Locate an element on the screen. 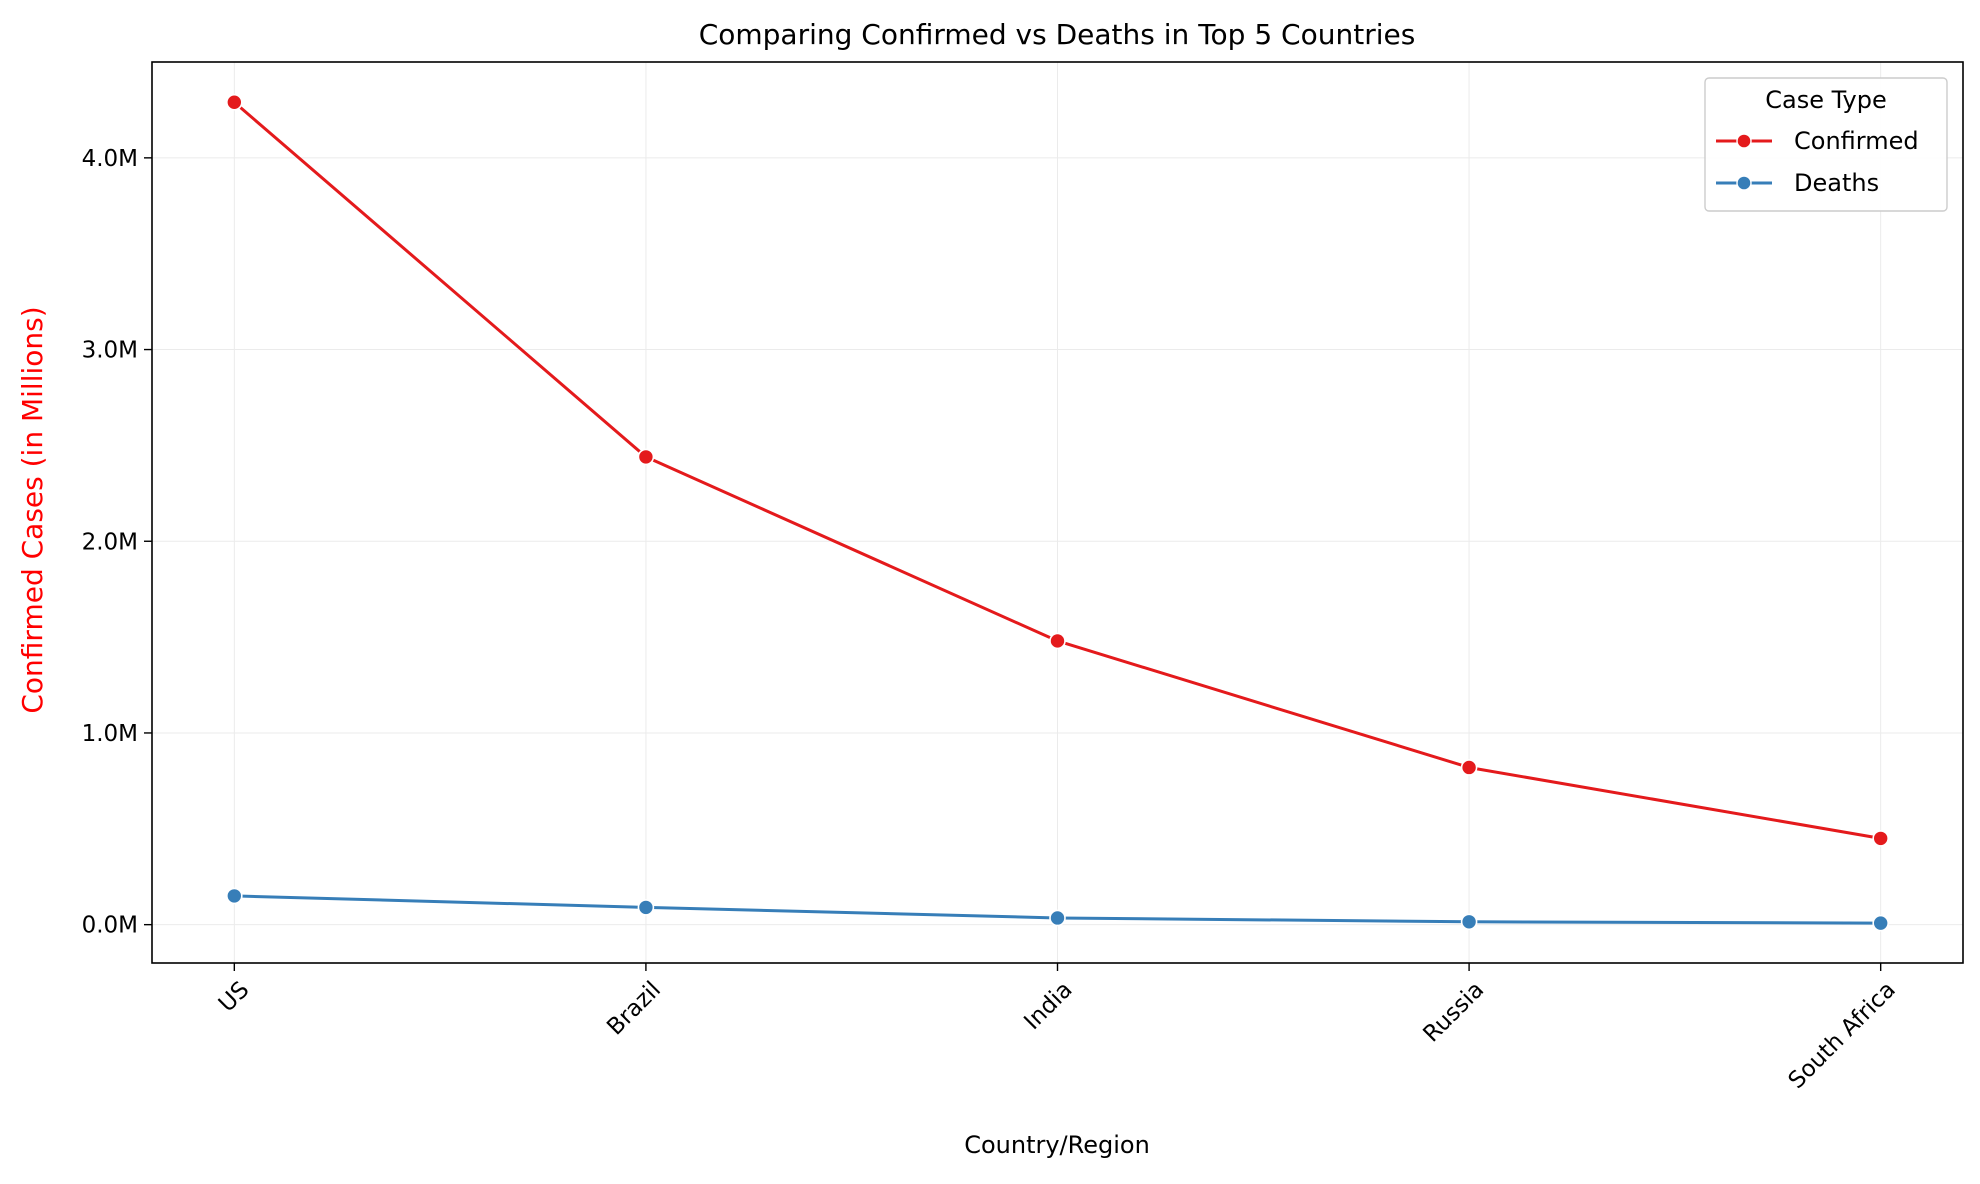 Image resolution: width=1980 pixels, height=1184 pixels. legend-label-deaths: Deaths is located at coordinates (1836, 183).